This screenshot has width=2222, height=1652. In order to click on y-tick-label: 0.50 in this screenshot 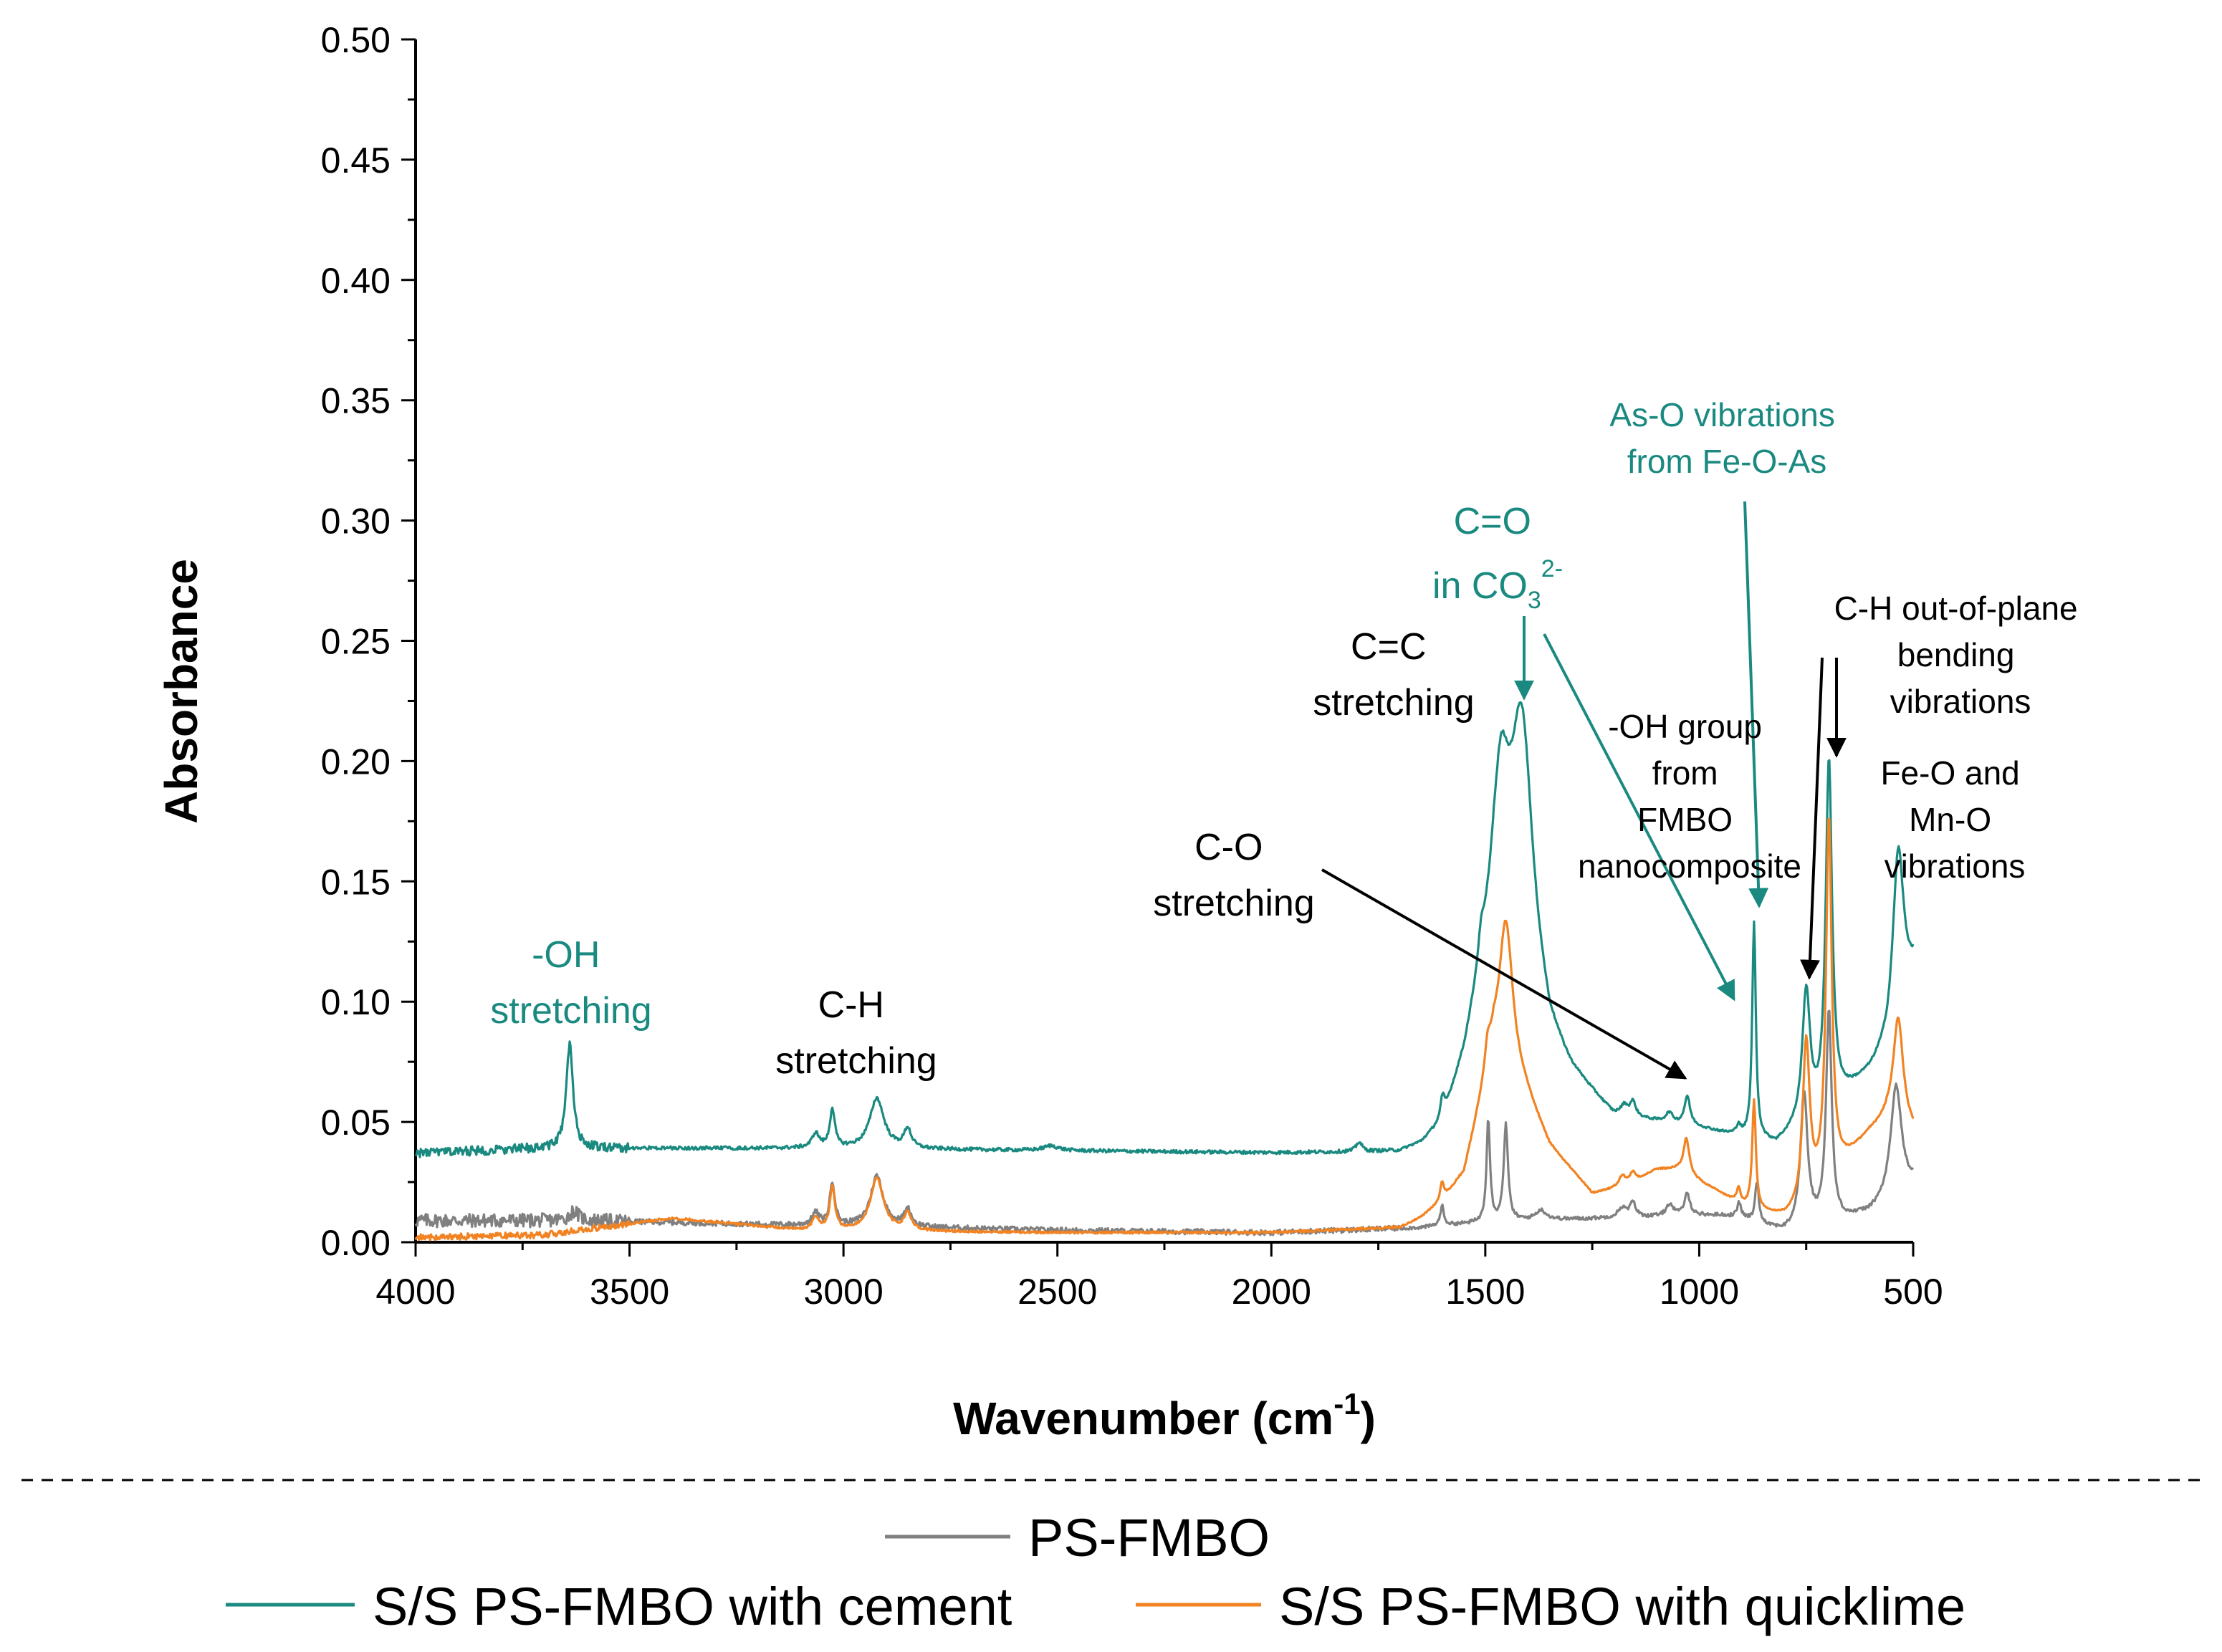, I will do `click(356, 40)`.